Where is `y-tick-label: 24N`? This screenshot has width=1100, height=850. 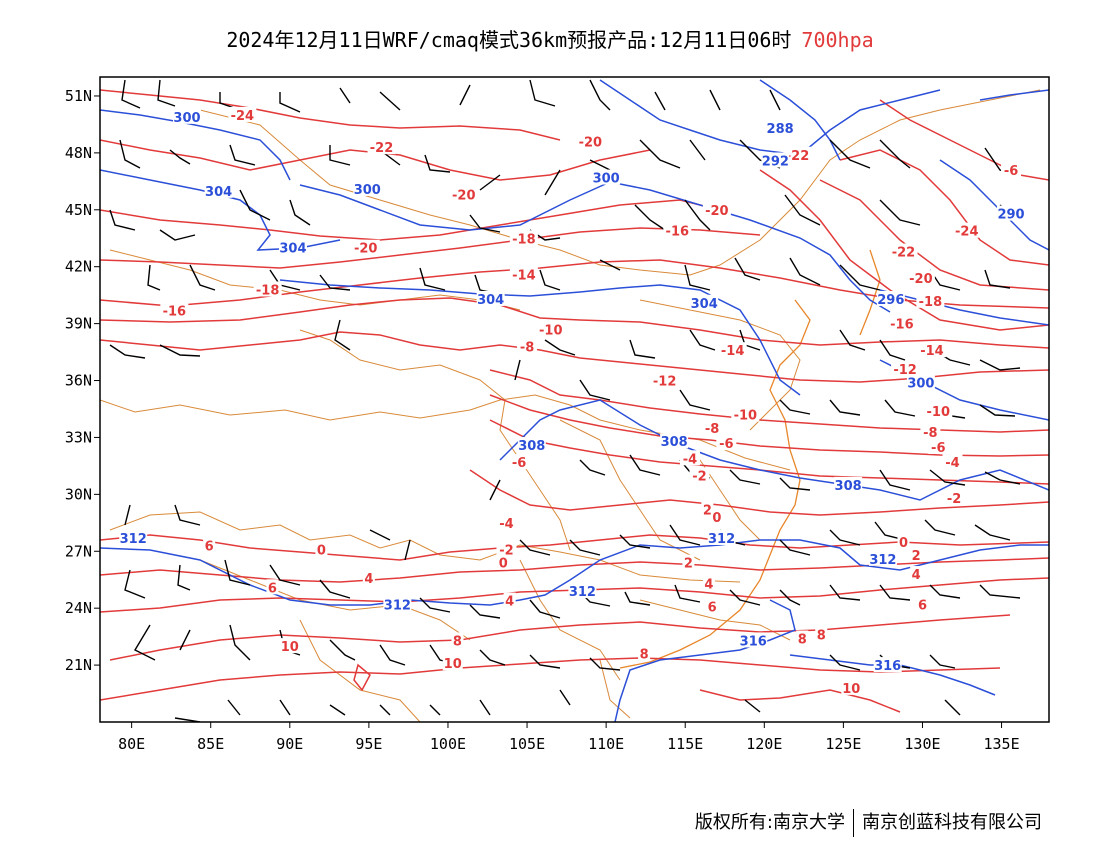 y-tick-label: 24N is located at coordinates (78, 608).